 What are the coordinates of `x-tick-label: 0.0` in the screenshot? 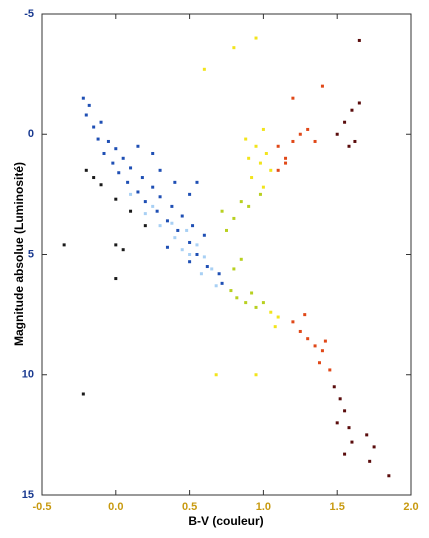 It's located at (115, 507).